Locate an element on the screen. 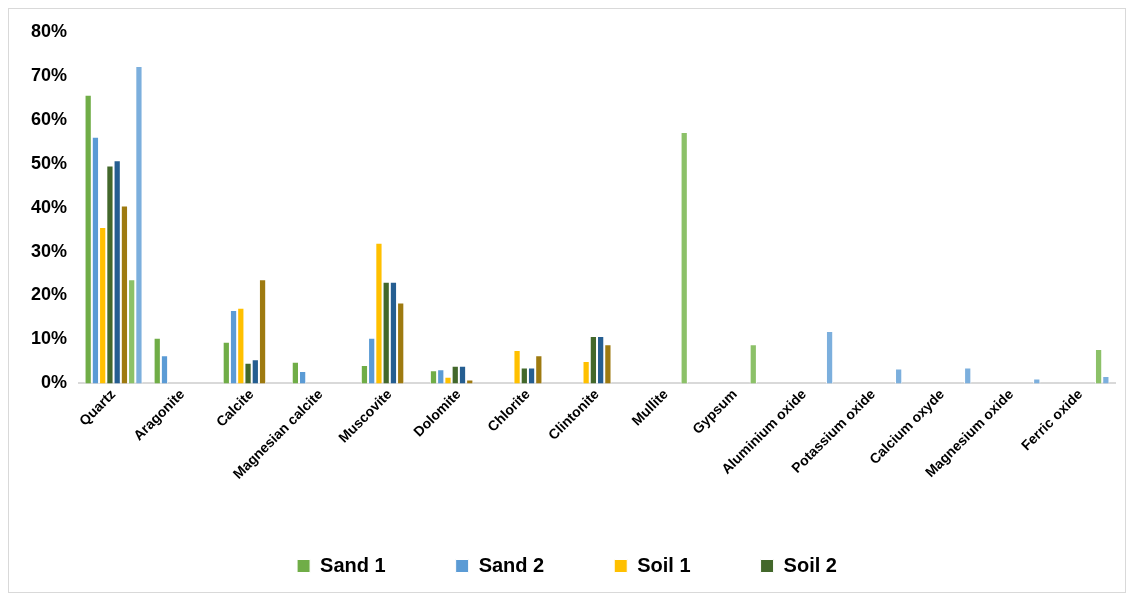 This screenshot has height=601, width=1134. y-tick-label: 50% is located at coordinates (49, 162).